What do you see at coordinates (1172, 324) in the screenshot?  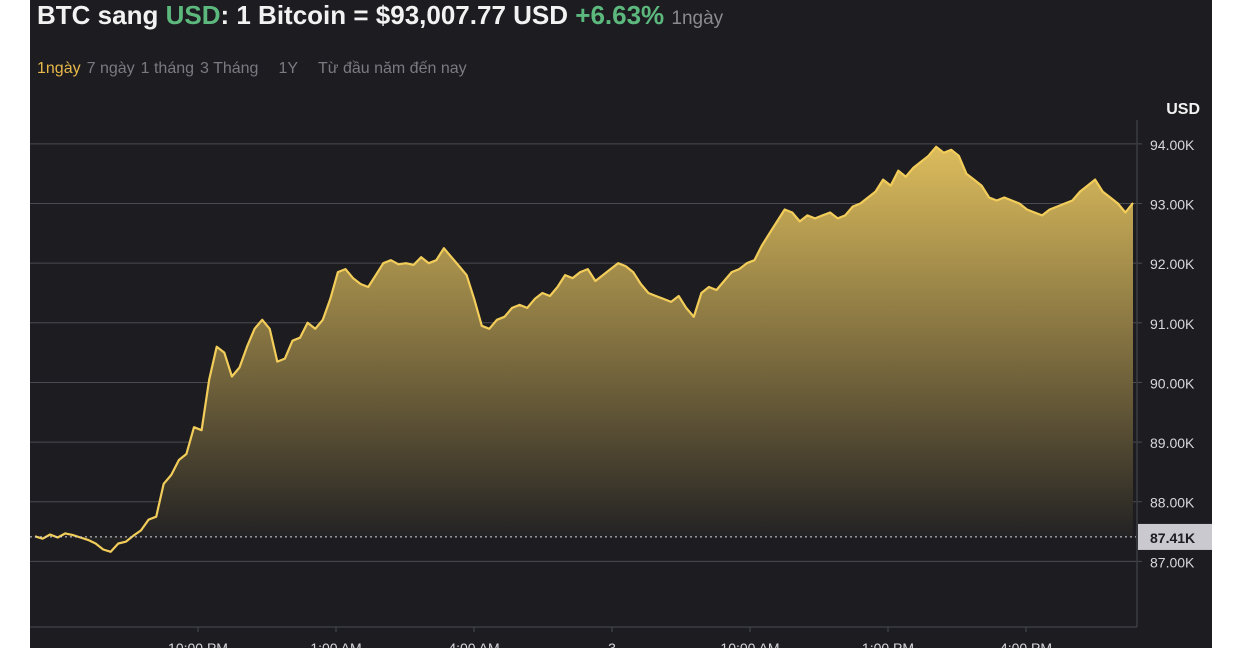 I see `y-tick-label: 91.00K` at bounding box center [1172, 324].